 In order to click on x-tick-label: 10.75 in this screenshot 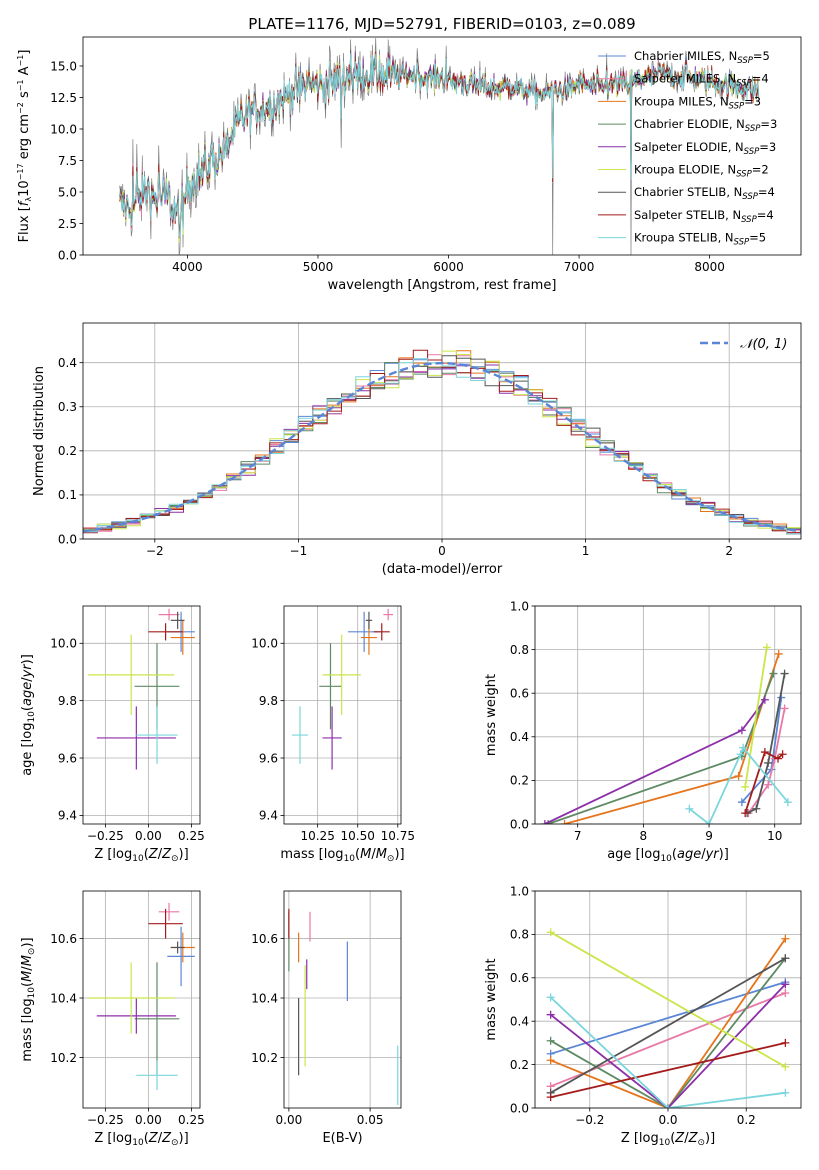, I will do `click(398, 836)`.